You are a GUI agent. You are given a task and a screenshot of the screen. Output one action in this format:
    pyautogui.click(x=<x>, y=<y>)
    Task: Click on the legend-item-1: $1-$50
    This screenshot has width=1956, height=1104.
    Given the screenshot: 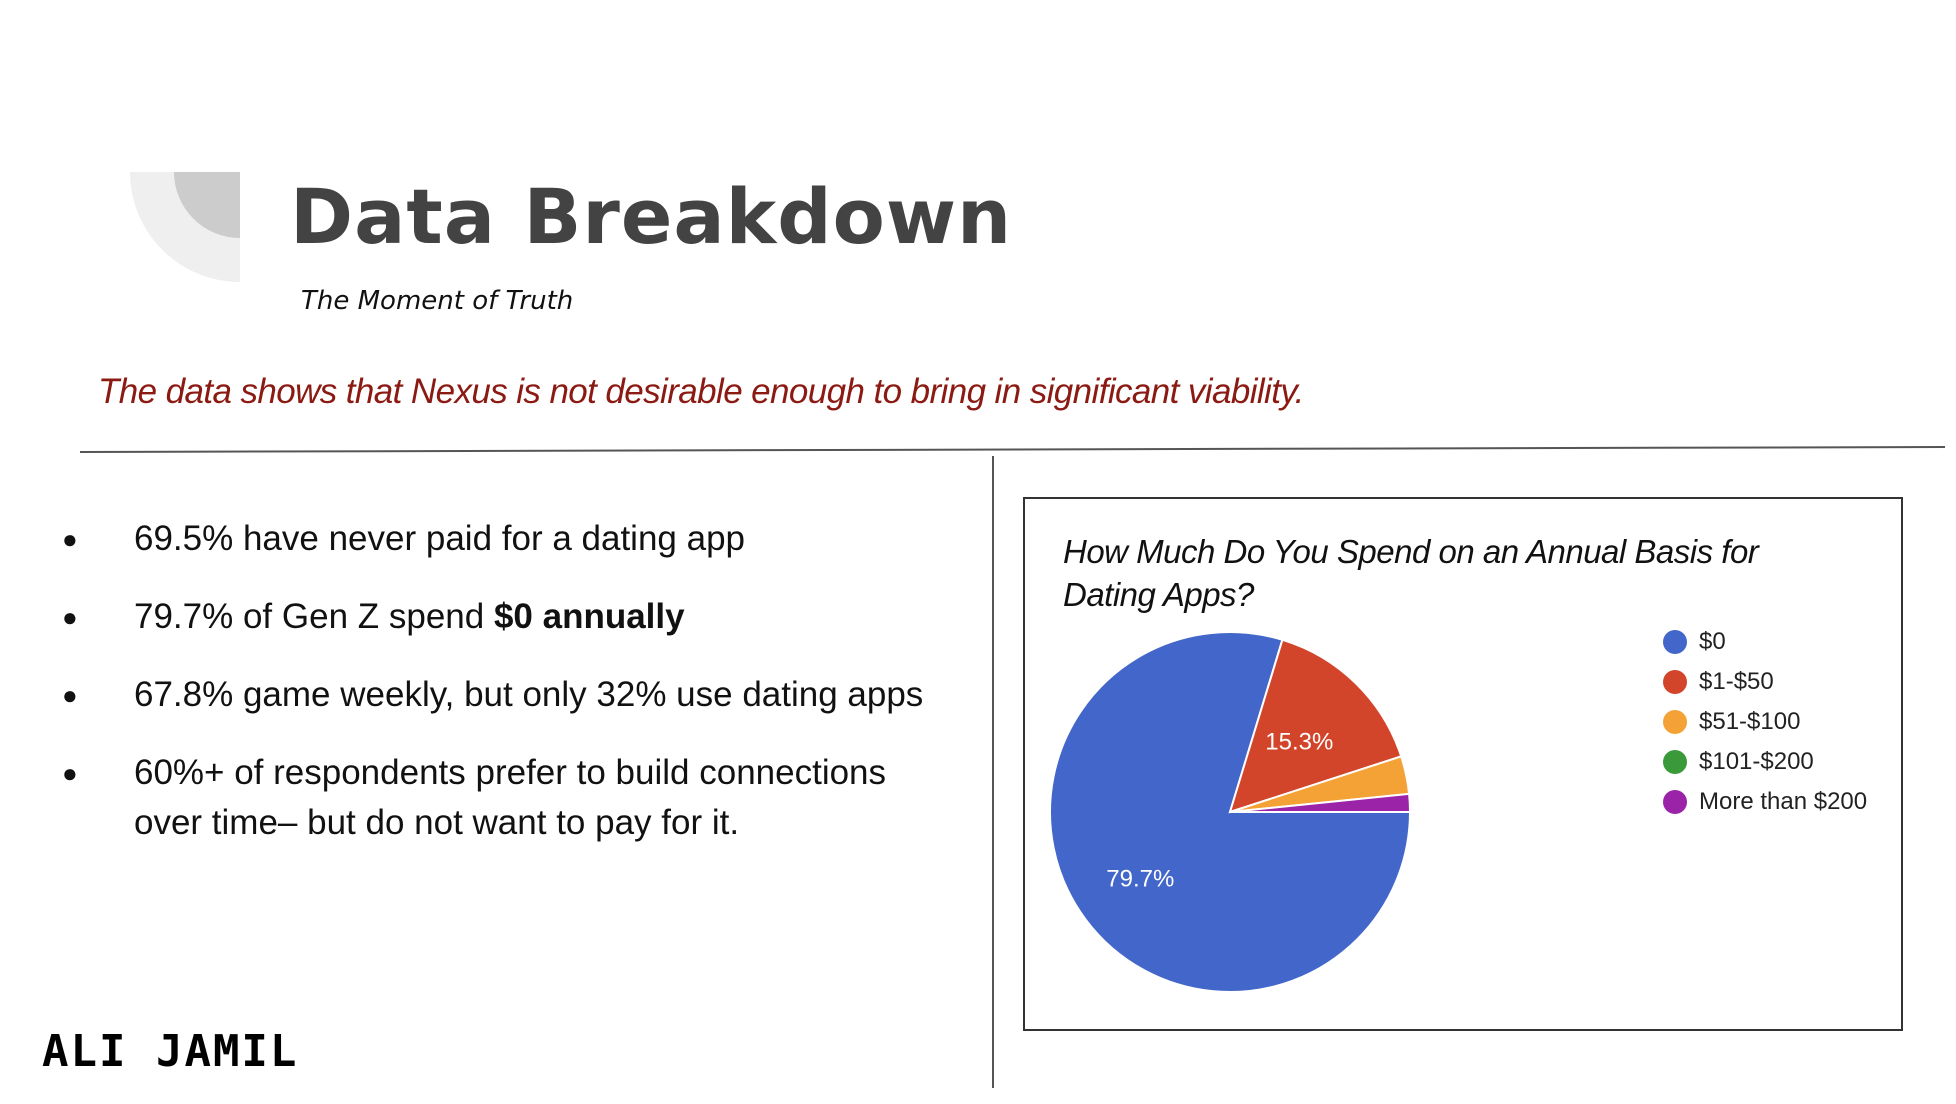 What is the action you would take?
    pyautogui.click(x=1765, y=682)
    